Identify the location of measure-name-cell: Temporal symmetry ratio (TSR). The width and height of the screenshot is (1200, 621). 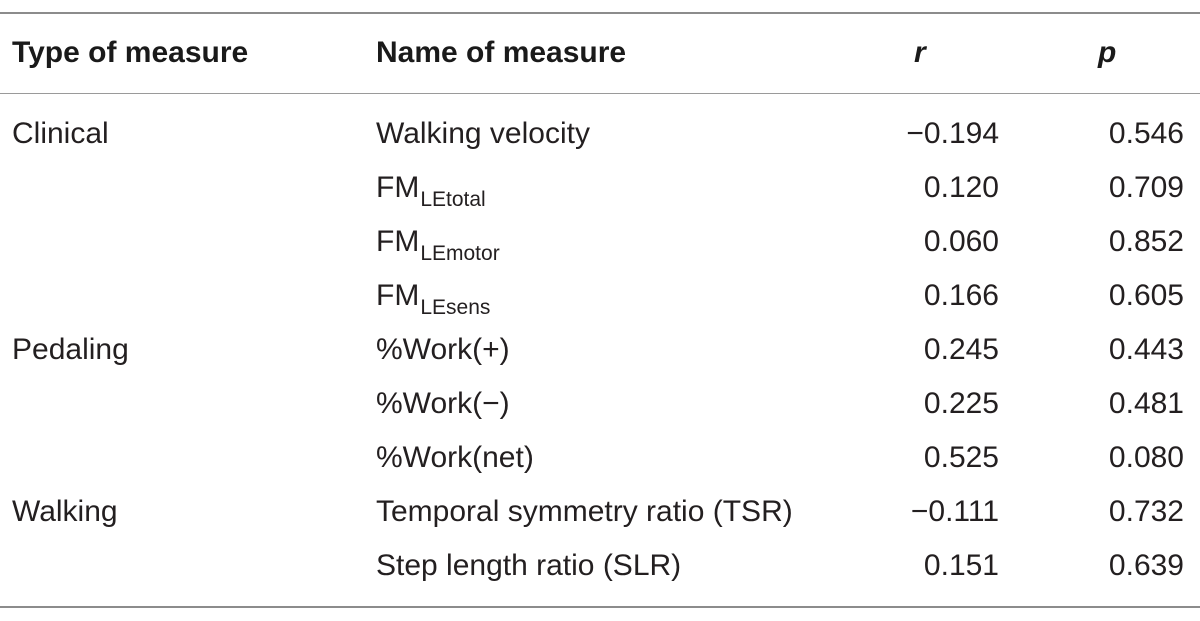
(585, 513).